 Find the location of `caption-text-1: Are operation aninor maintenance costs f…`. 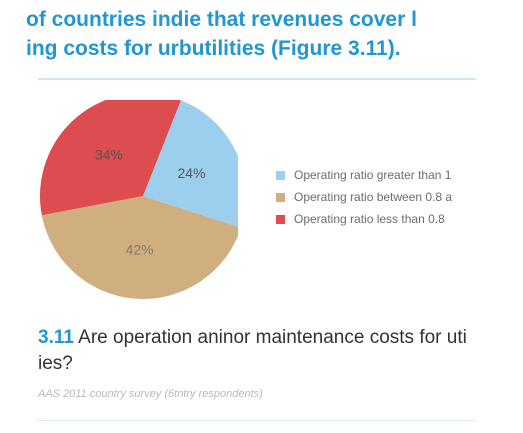

caption-text-1: Are operation aninor maintenance costs f… is located at coordinates (270, 337).